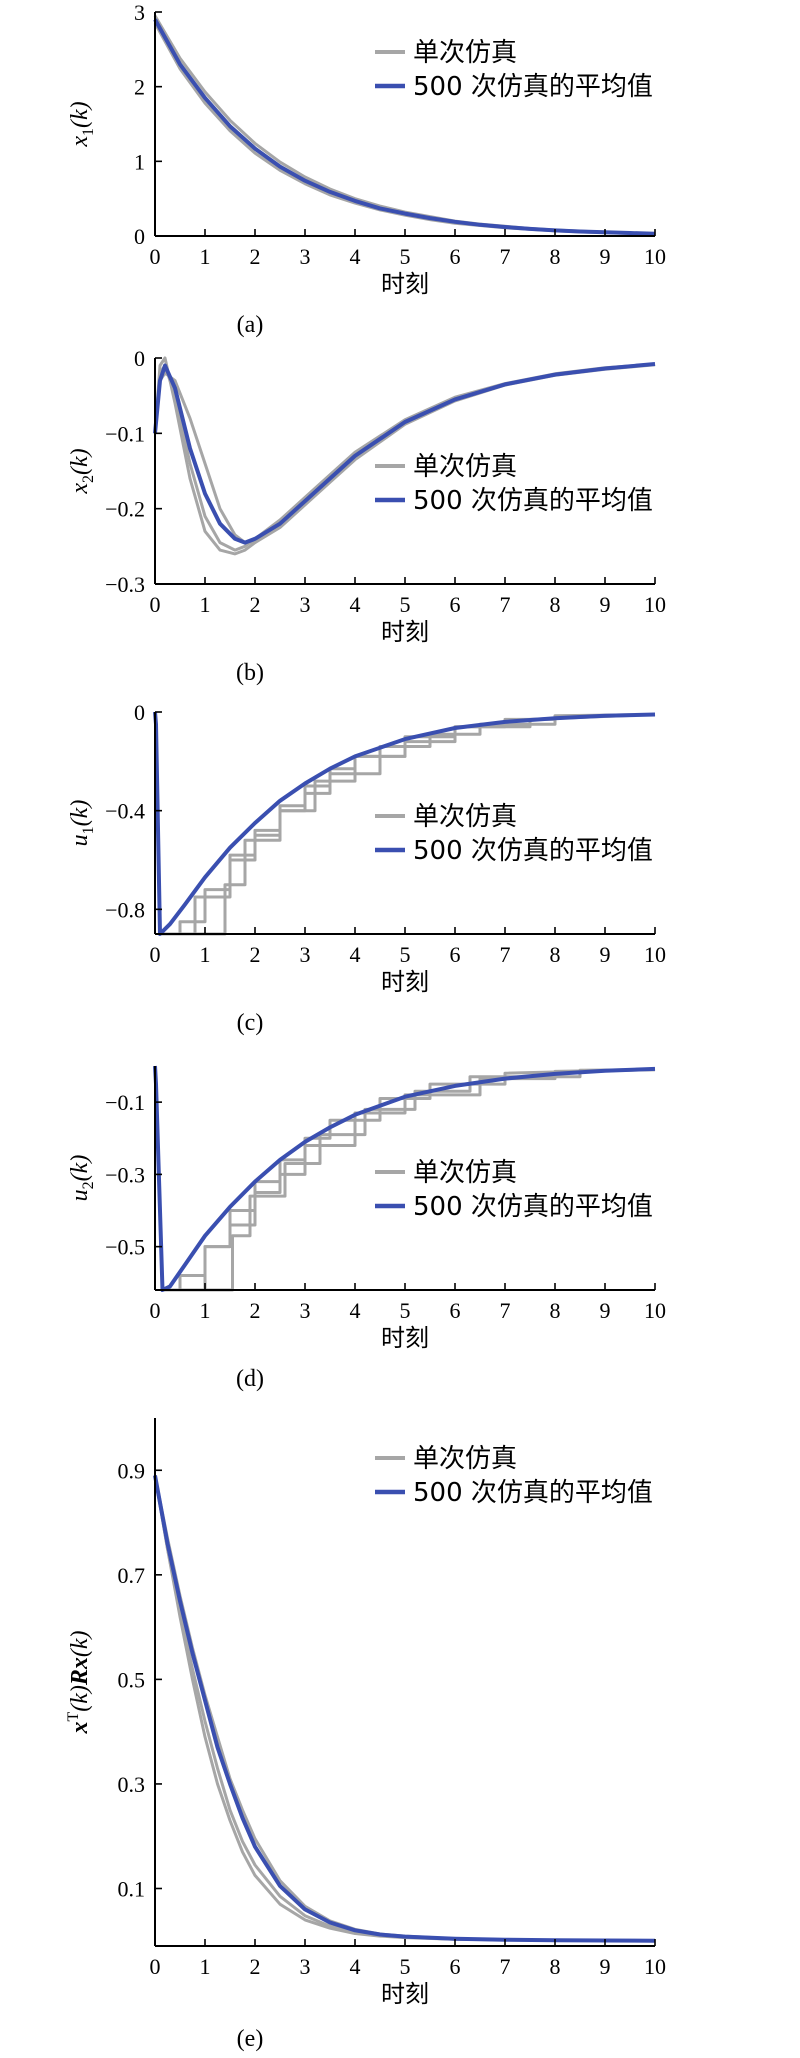  What do you see at coordinates (250, 2039) in the screenshot?
I see `panel-label: (e)` at bounding box center [250, 2039].